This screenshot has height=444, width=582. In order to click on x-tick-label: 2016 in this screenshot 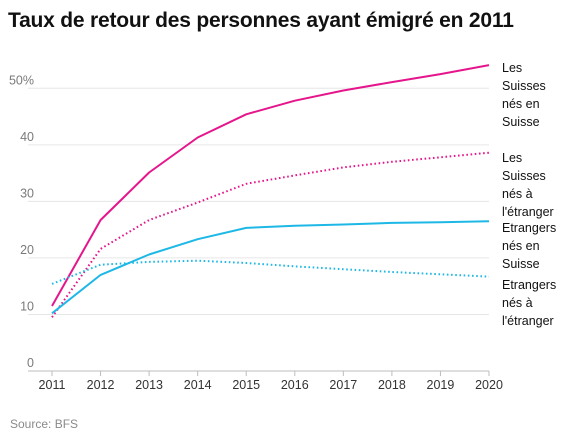, I will do `click(295, 385)`.